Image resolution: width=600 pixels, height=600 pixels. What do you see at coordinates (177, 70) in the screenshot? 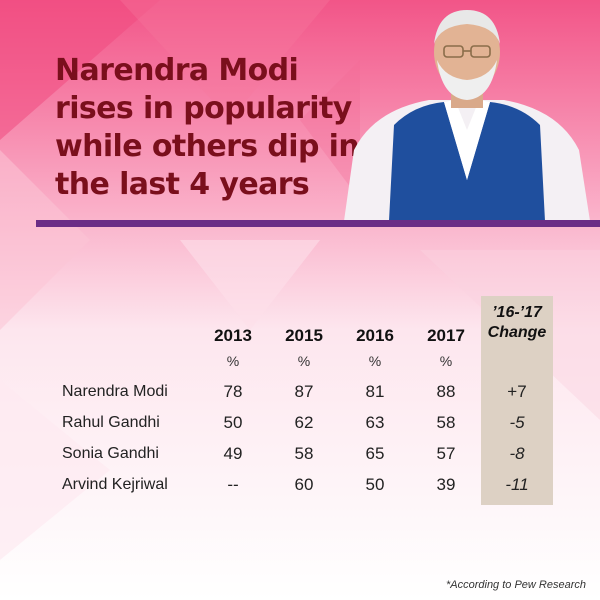
I see `headline-line-1: Narendra Modi` at bounding box center [177, 70].